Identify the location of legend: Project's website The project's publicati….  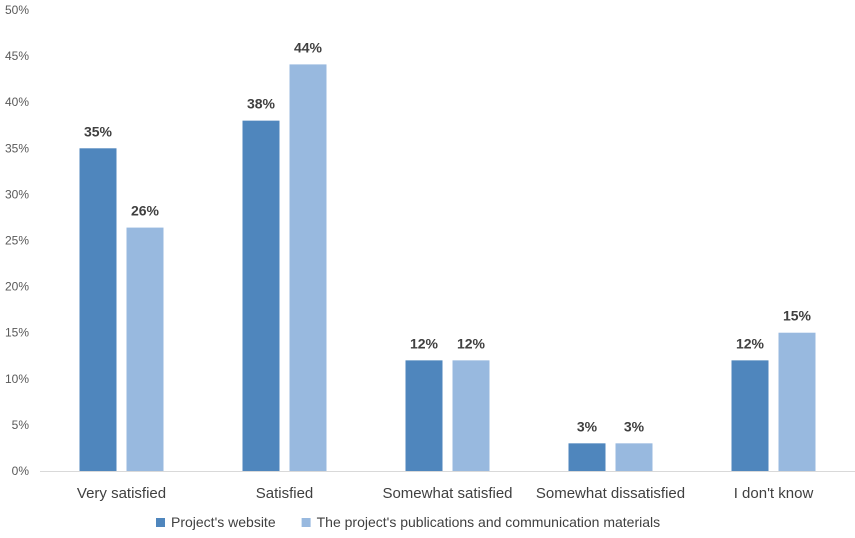
(408, 522).